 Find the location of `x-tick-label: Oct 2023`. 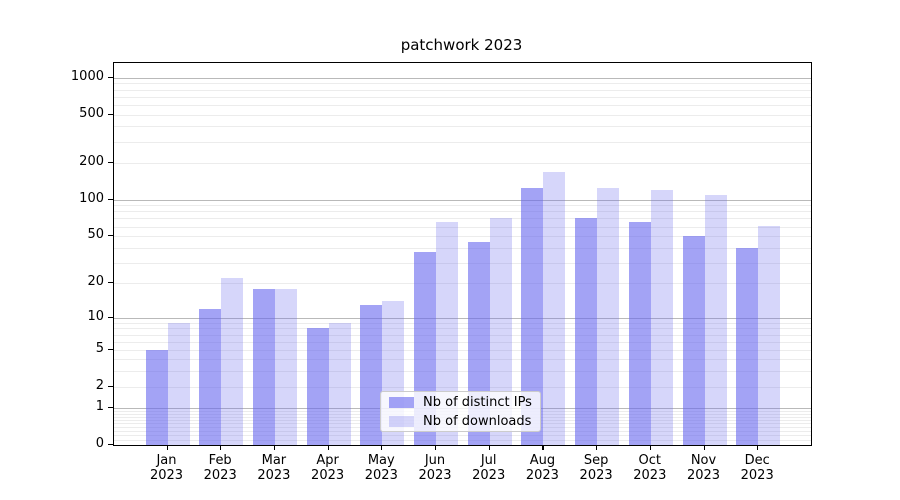

x-tick-label: Oct 2023 is located at coordinates (650, 468).